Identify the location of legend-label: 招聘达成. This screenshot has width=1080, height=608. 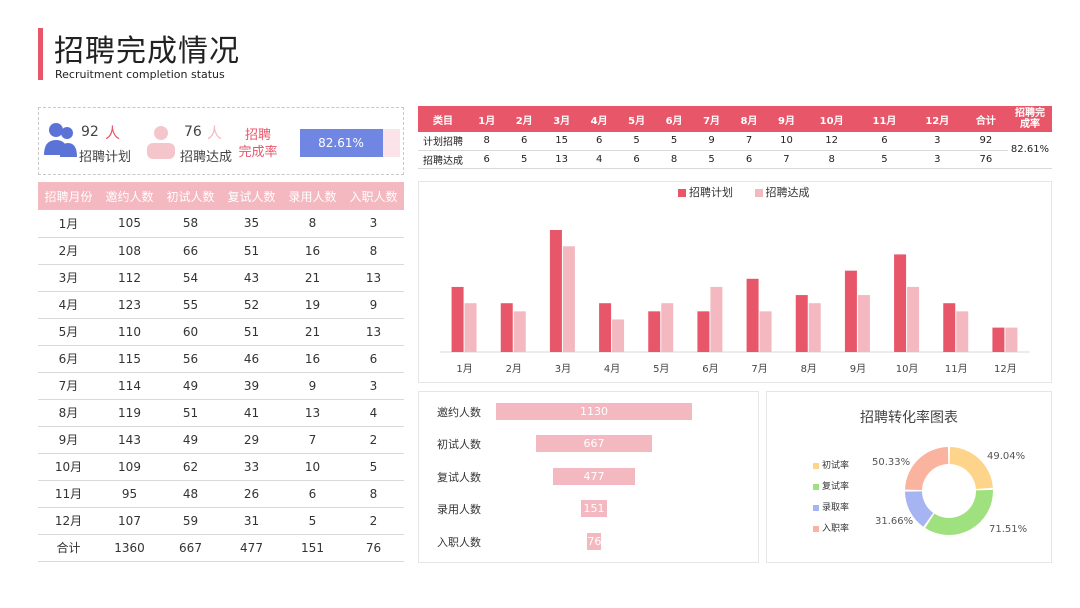
(787, 192).